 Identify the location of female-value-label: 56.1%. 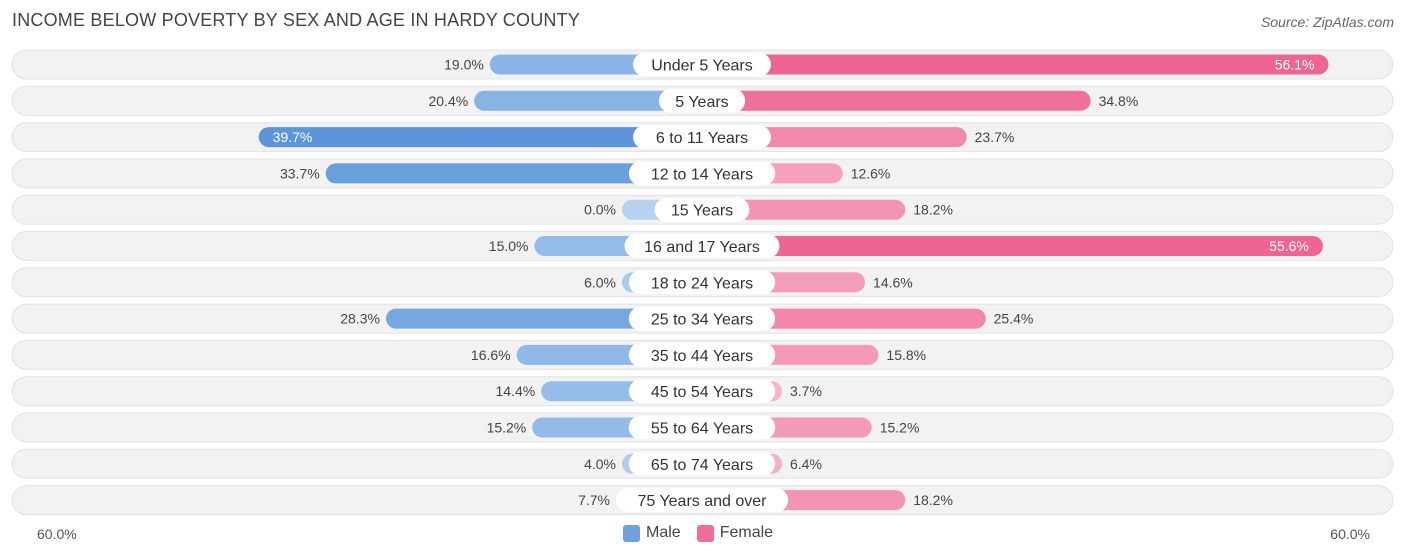
(1295, 65).